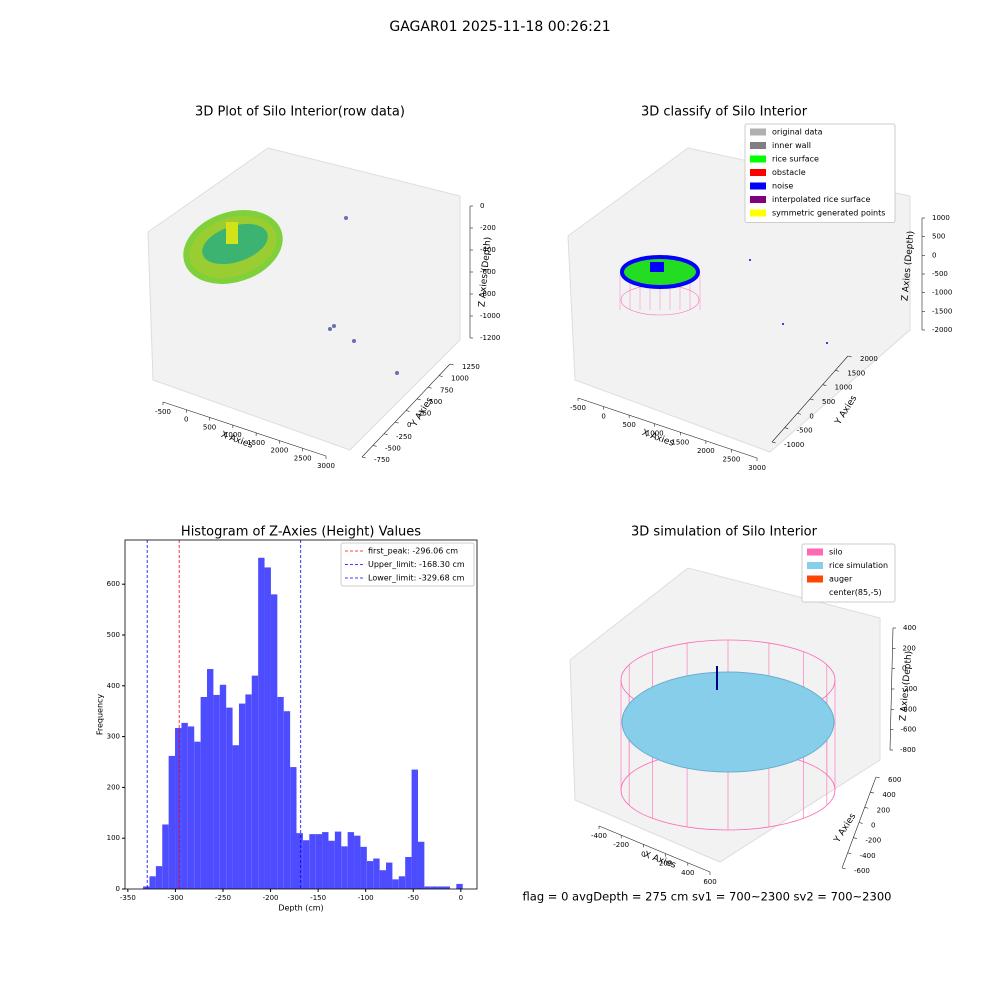 The image size is (1000, 1000). What do you see at coordinates (757, 468) in the screenshot?
I see `x-tick-label: 3000` at bounding box center [757, 468].